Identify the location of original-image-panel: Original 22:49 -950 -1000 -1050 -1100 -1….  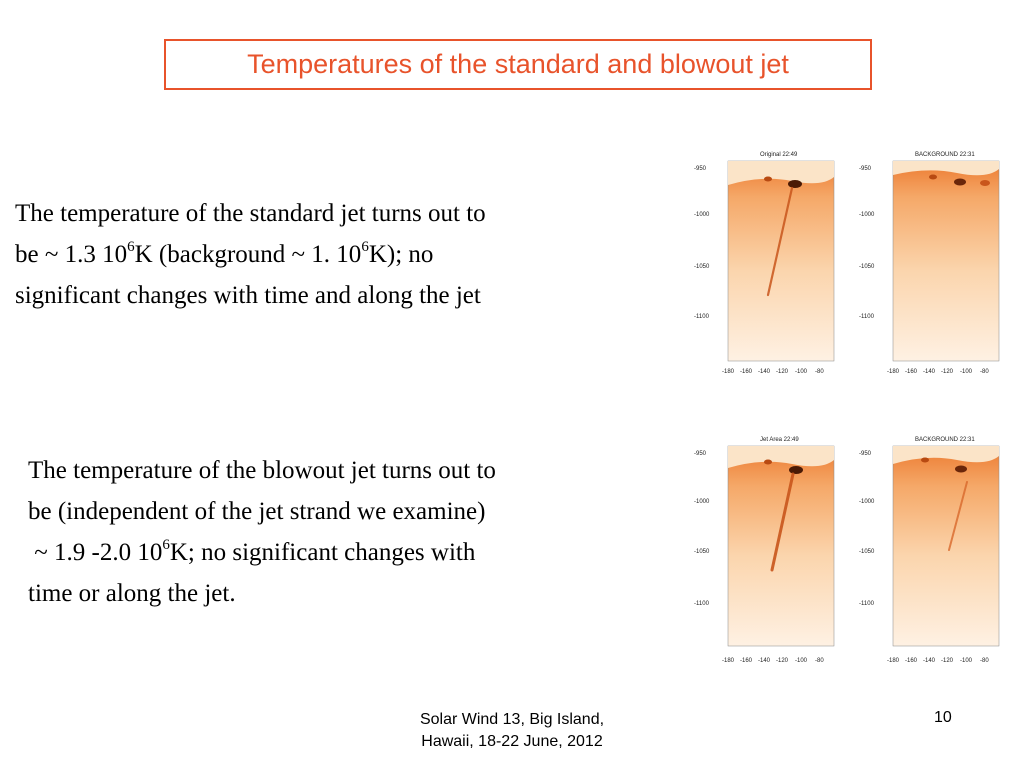
(767, 263).